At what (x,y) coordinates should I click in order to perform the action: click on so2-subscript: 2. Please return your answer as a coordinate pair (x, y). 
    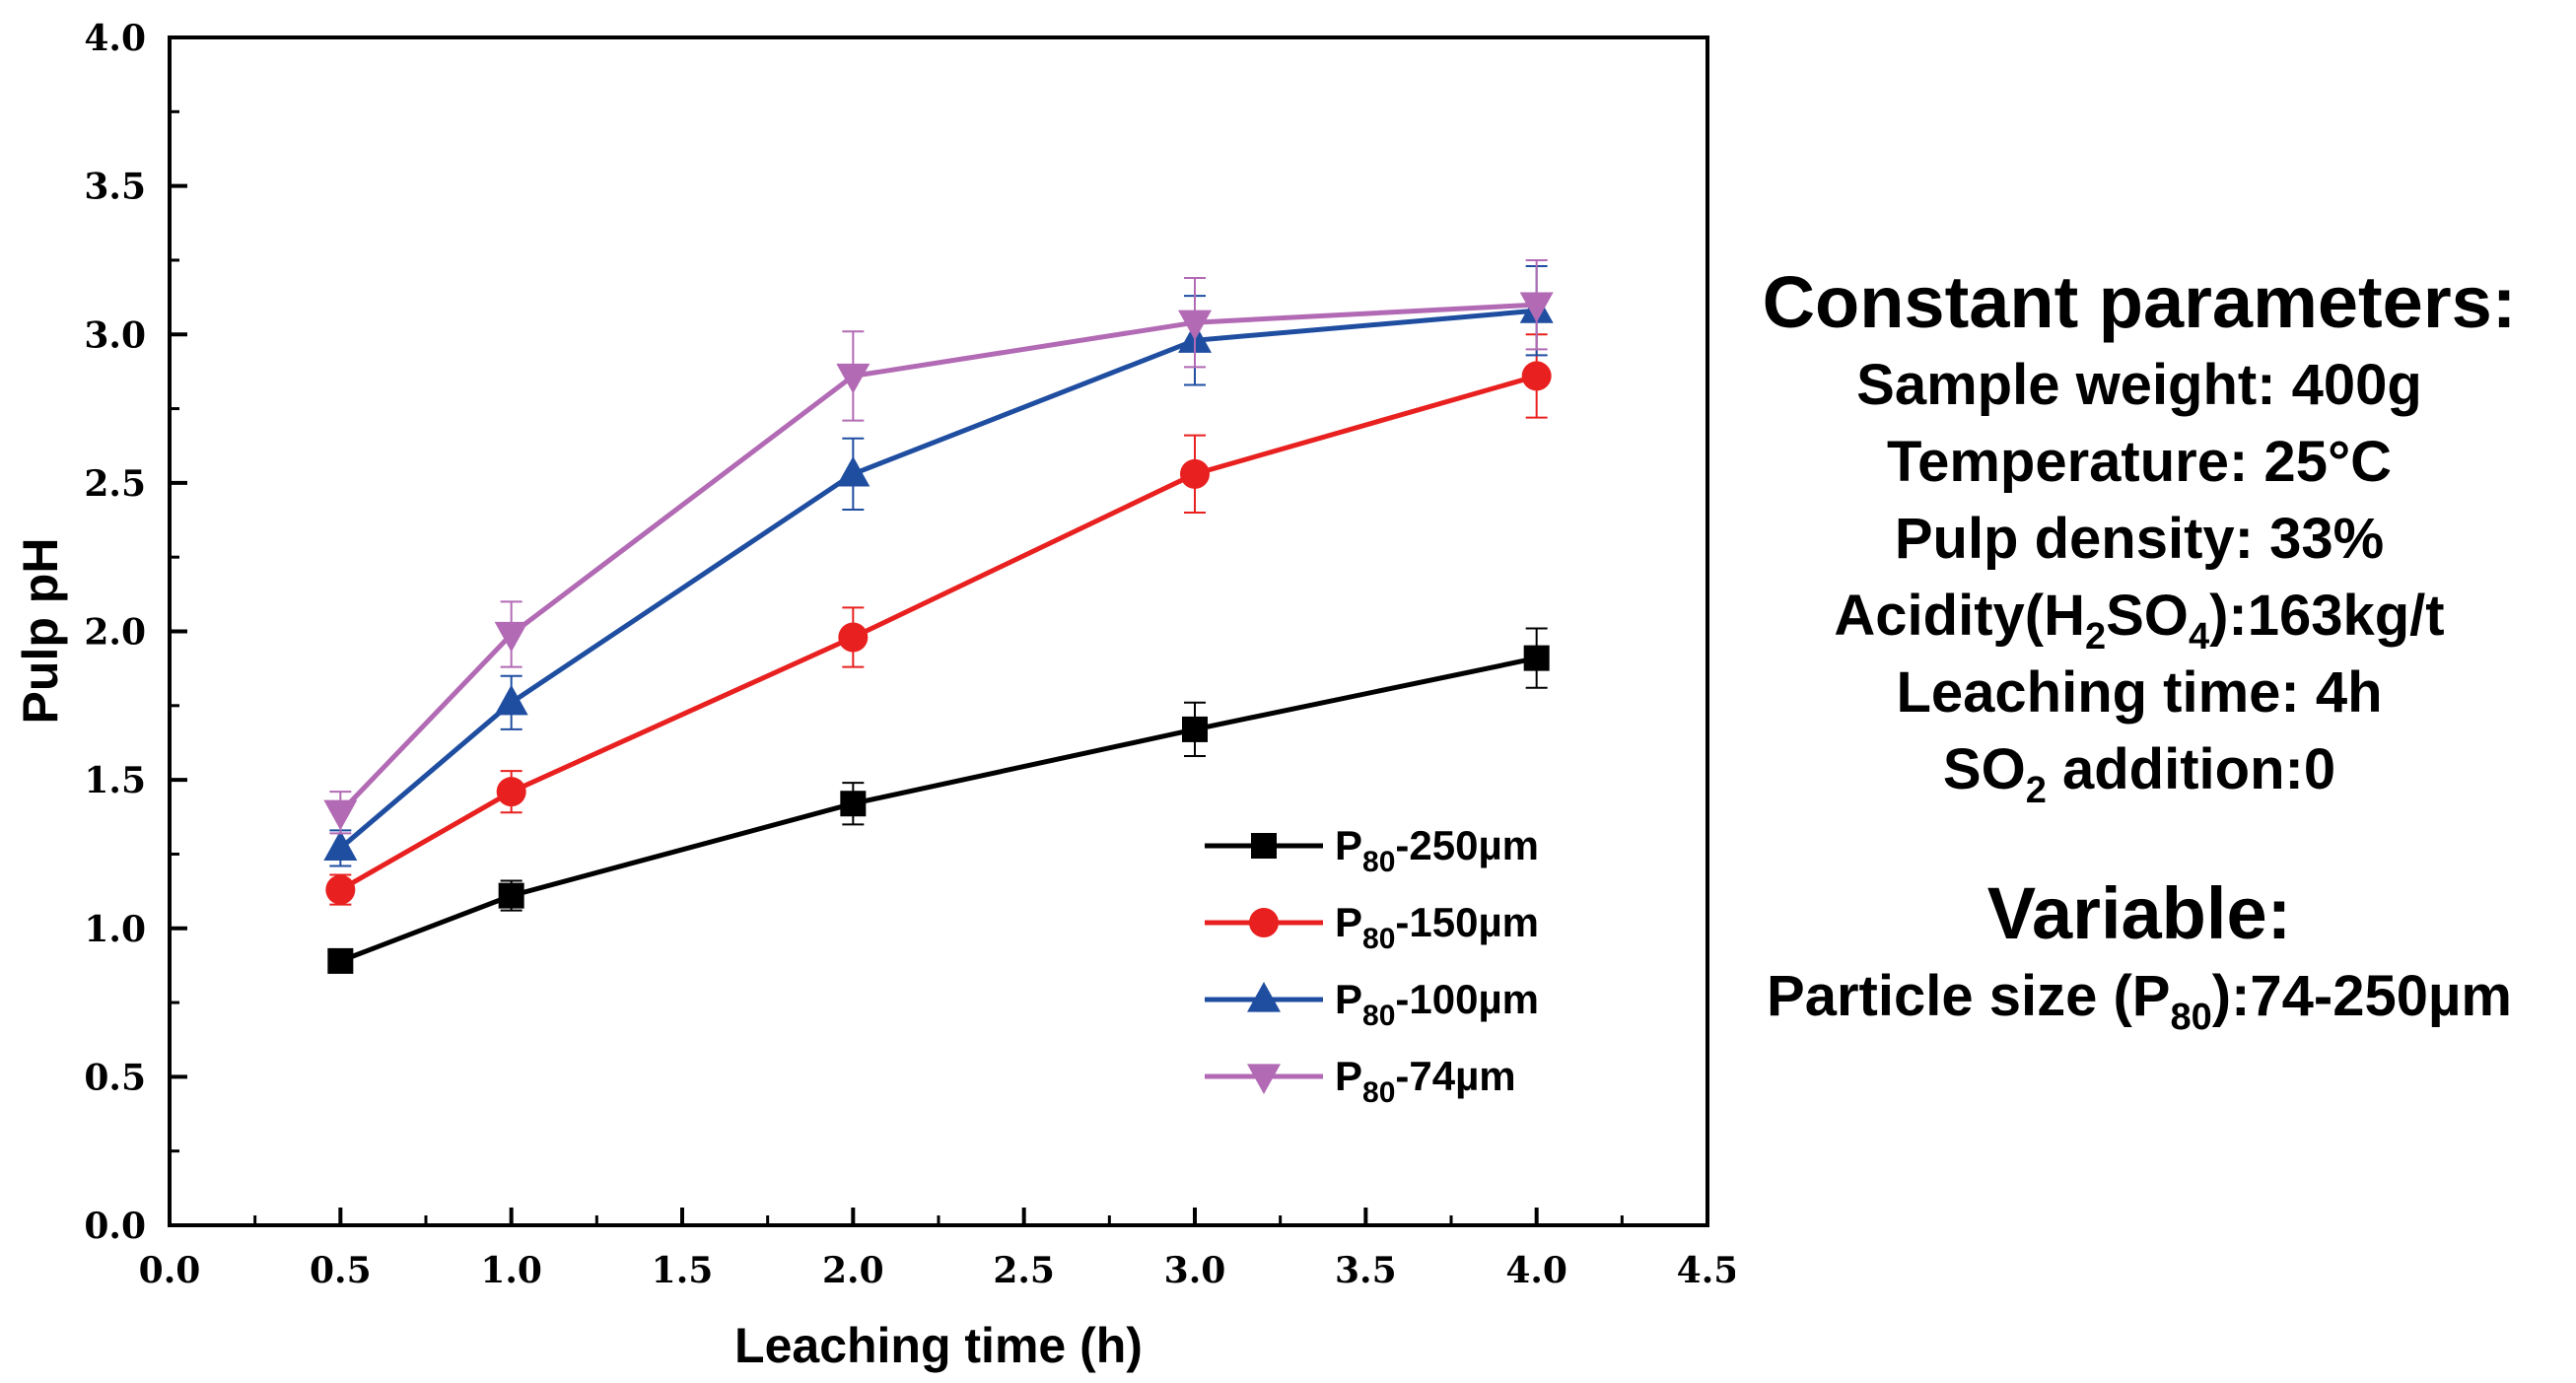
    Looking at the image, I should click on (2036, 790).